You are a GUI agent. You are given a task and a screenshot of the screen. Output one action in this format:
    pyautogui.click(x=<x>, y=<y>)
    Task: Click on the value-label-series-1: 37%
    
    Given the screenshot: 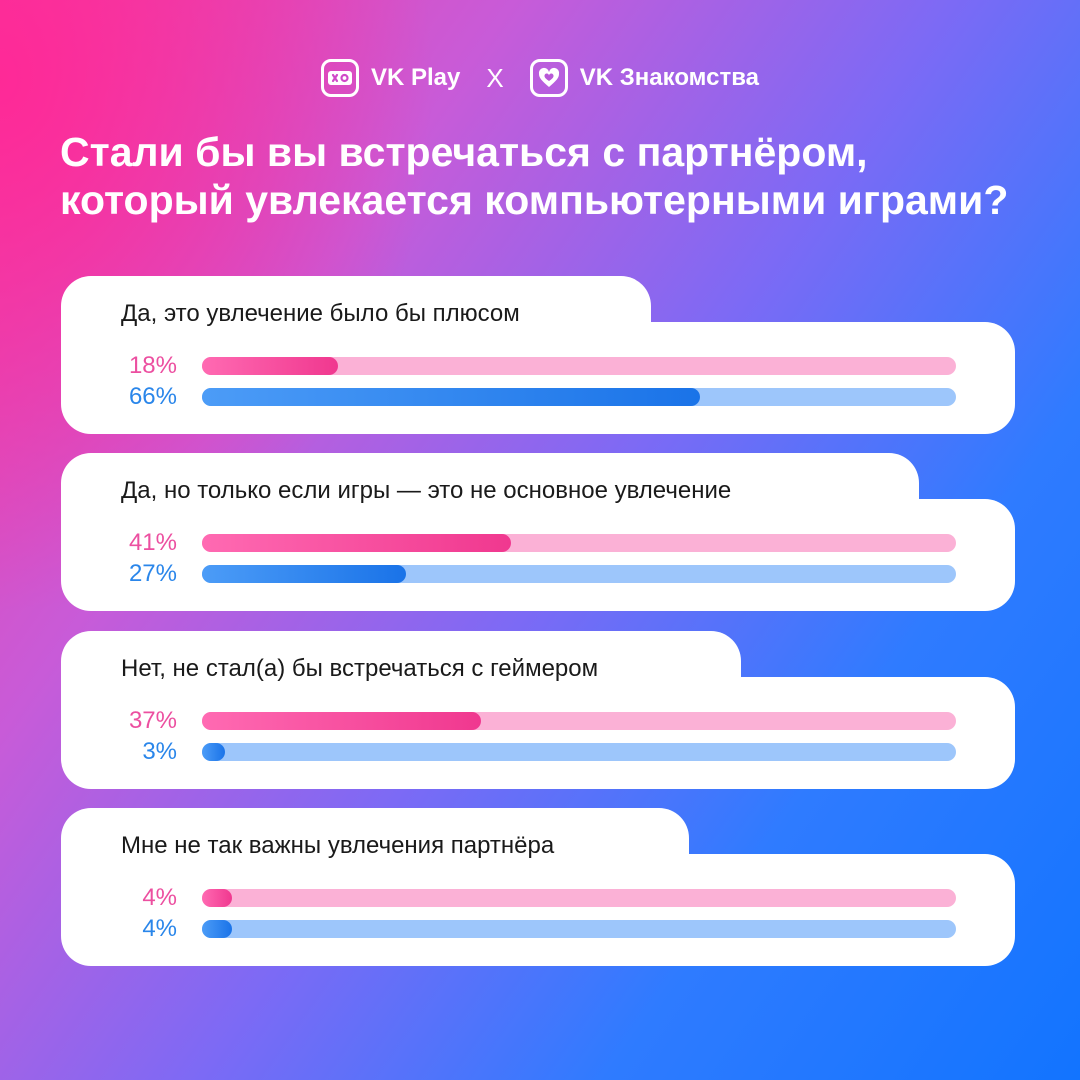 What is the action you would take?
    pyautogui.click(x=152, y=720)
    